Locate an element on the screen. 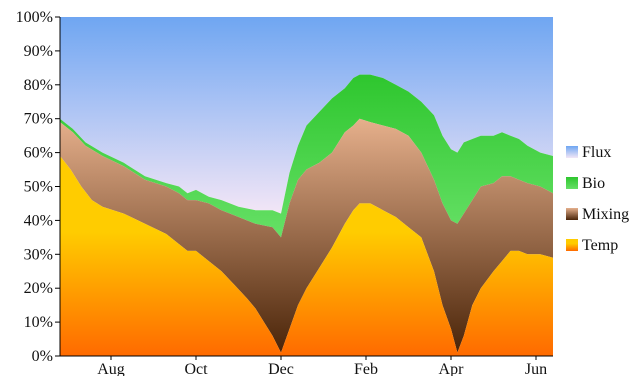 The width and height of the screenshot is (637, 376). y-tick-label: 100% is located at coordinates (34, 17).